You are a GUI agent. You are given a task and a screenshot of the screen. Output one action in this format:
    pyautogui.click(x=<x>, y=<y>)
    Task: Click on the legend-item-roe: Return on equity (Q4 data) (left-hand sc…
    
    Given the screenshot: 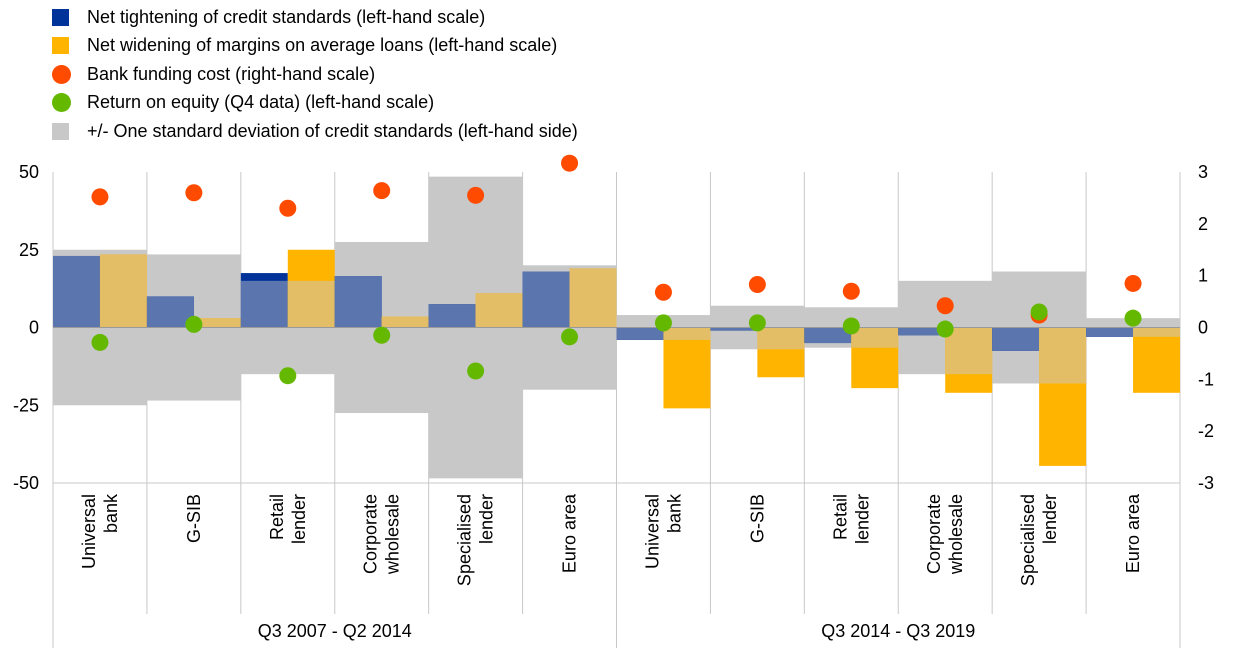 What is the action you would take?
    pyautogui.click(x=315, y=103)
    